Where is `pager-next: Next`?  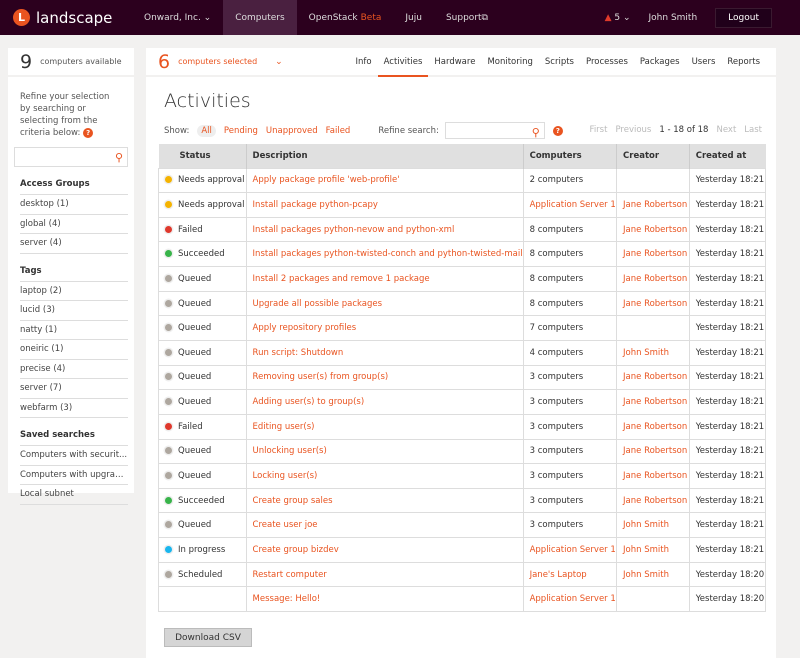 pager-next: Next is located at coordinates (726, 130).